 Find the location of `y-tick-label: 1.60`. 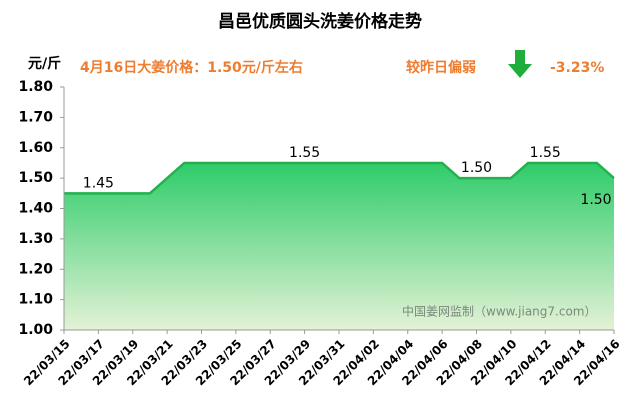

y-tick-label: 1.60 is located at coordinates (35, 148).